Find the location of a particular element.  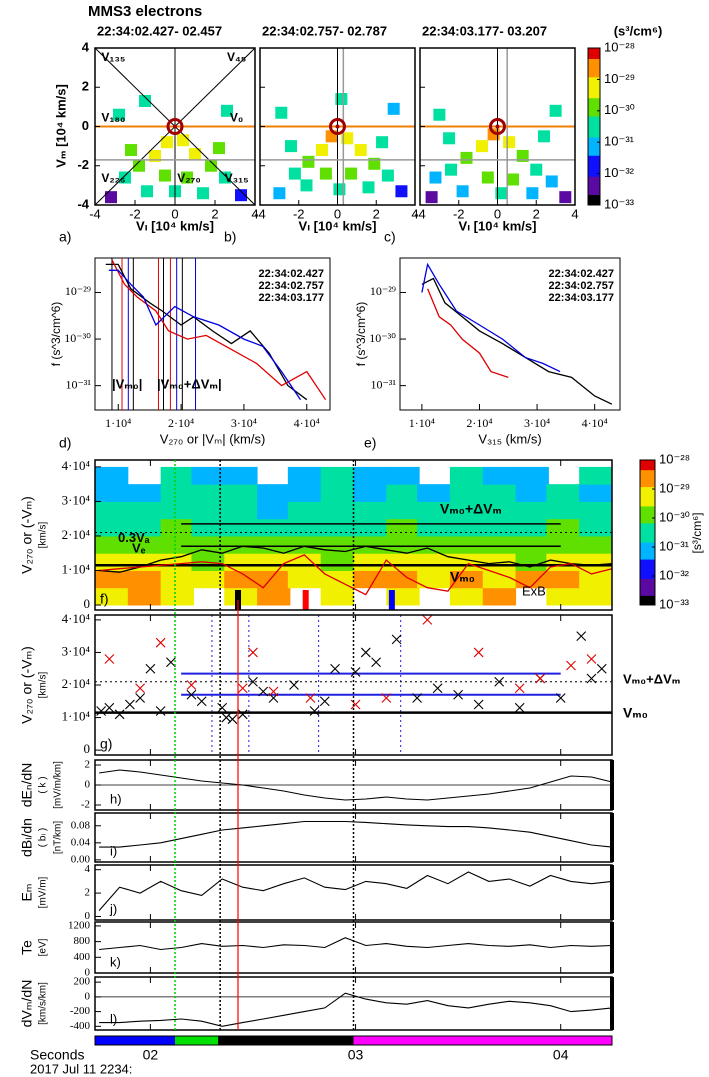

x-axis-label: V₃₁₅ (km/s) is located at coordinates (509, 438).